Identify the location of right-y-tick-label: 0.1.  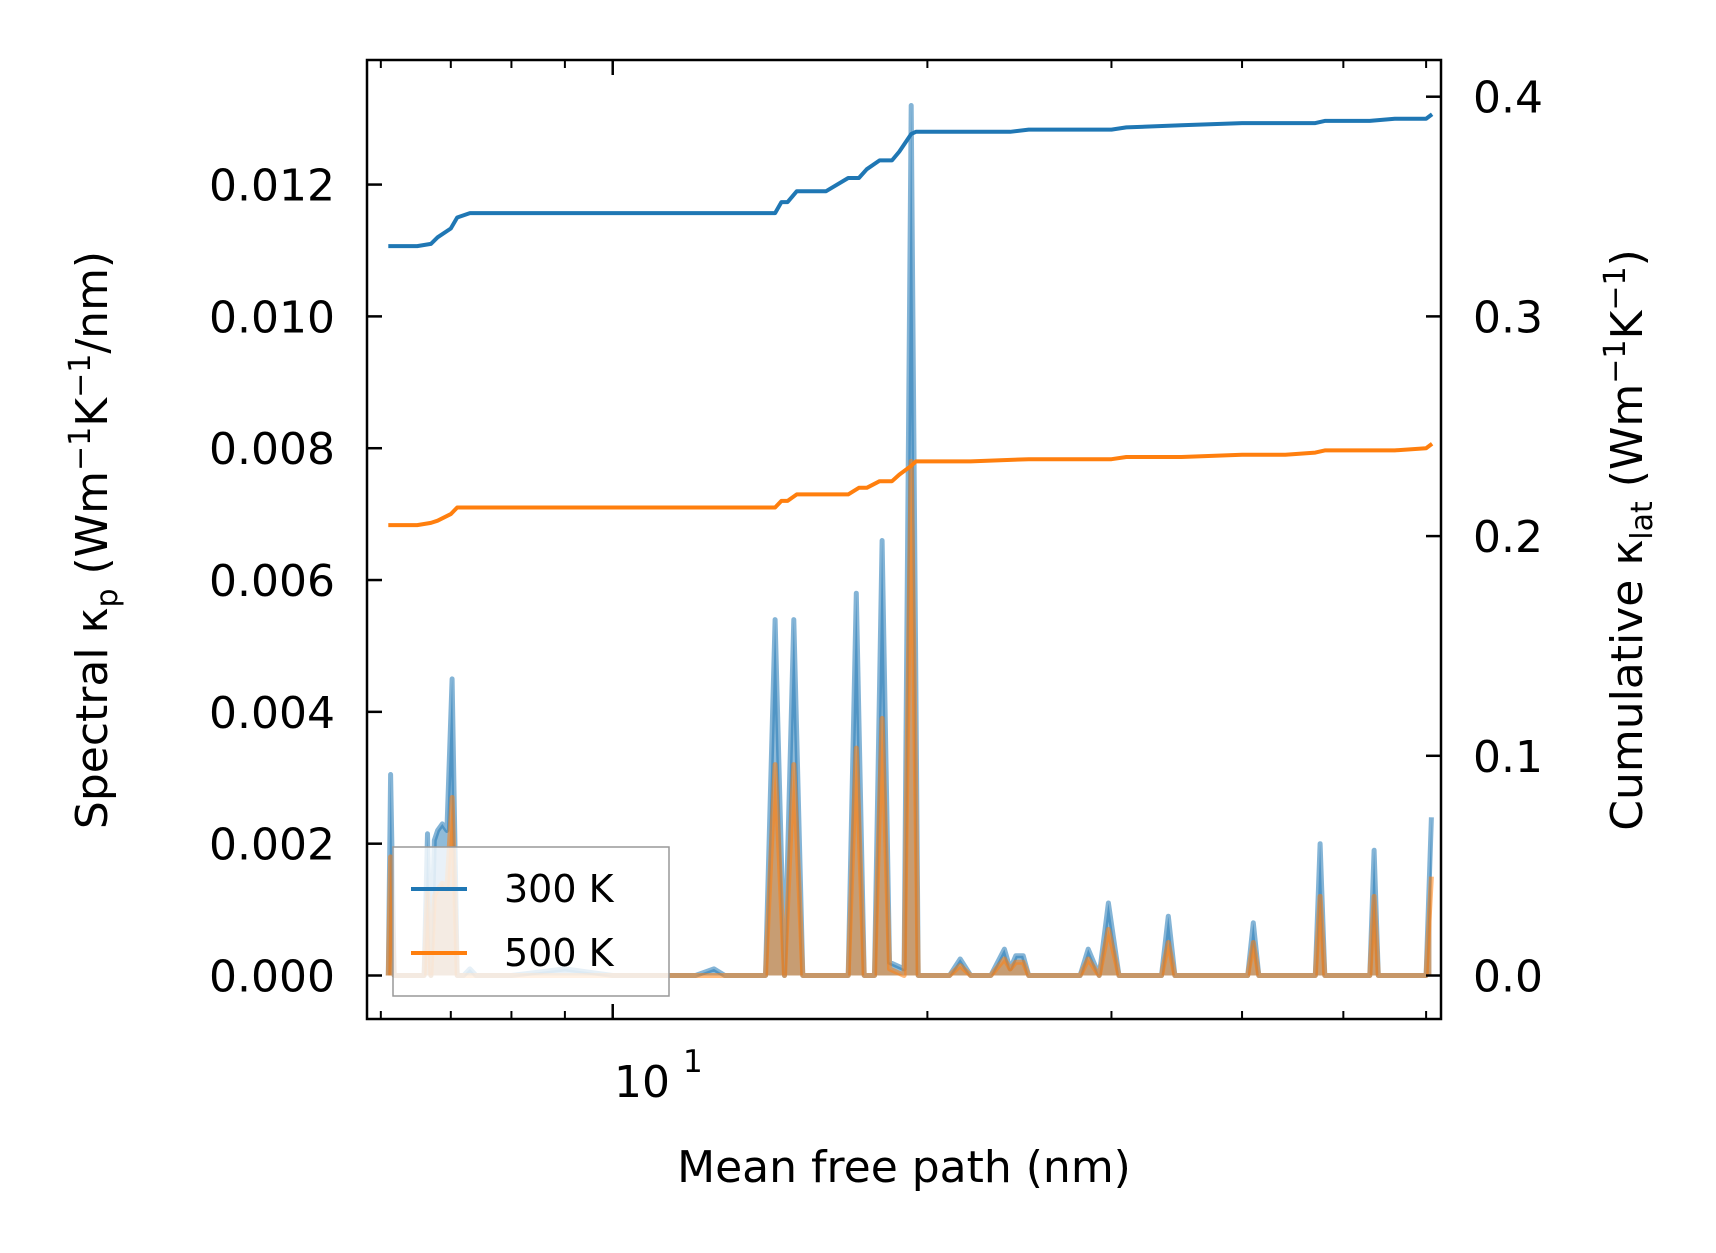
(1508, 757).